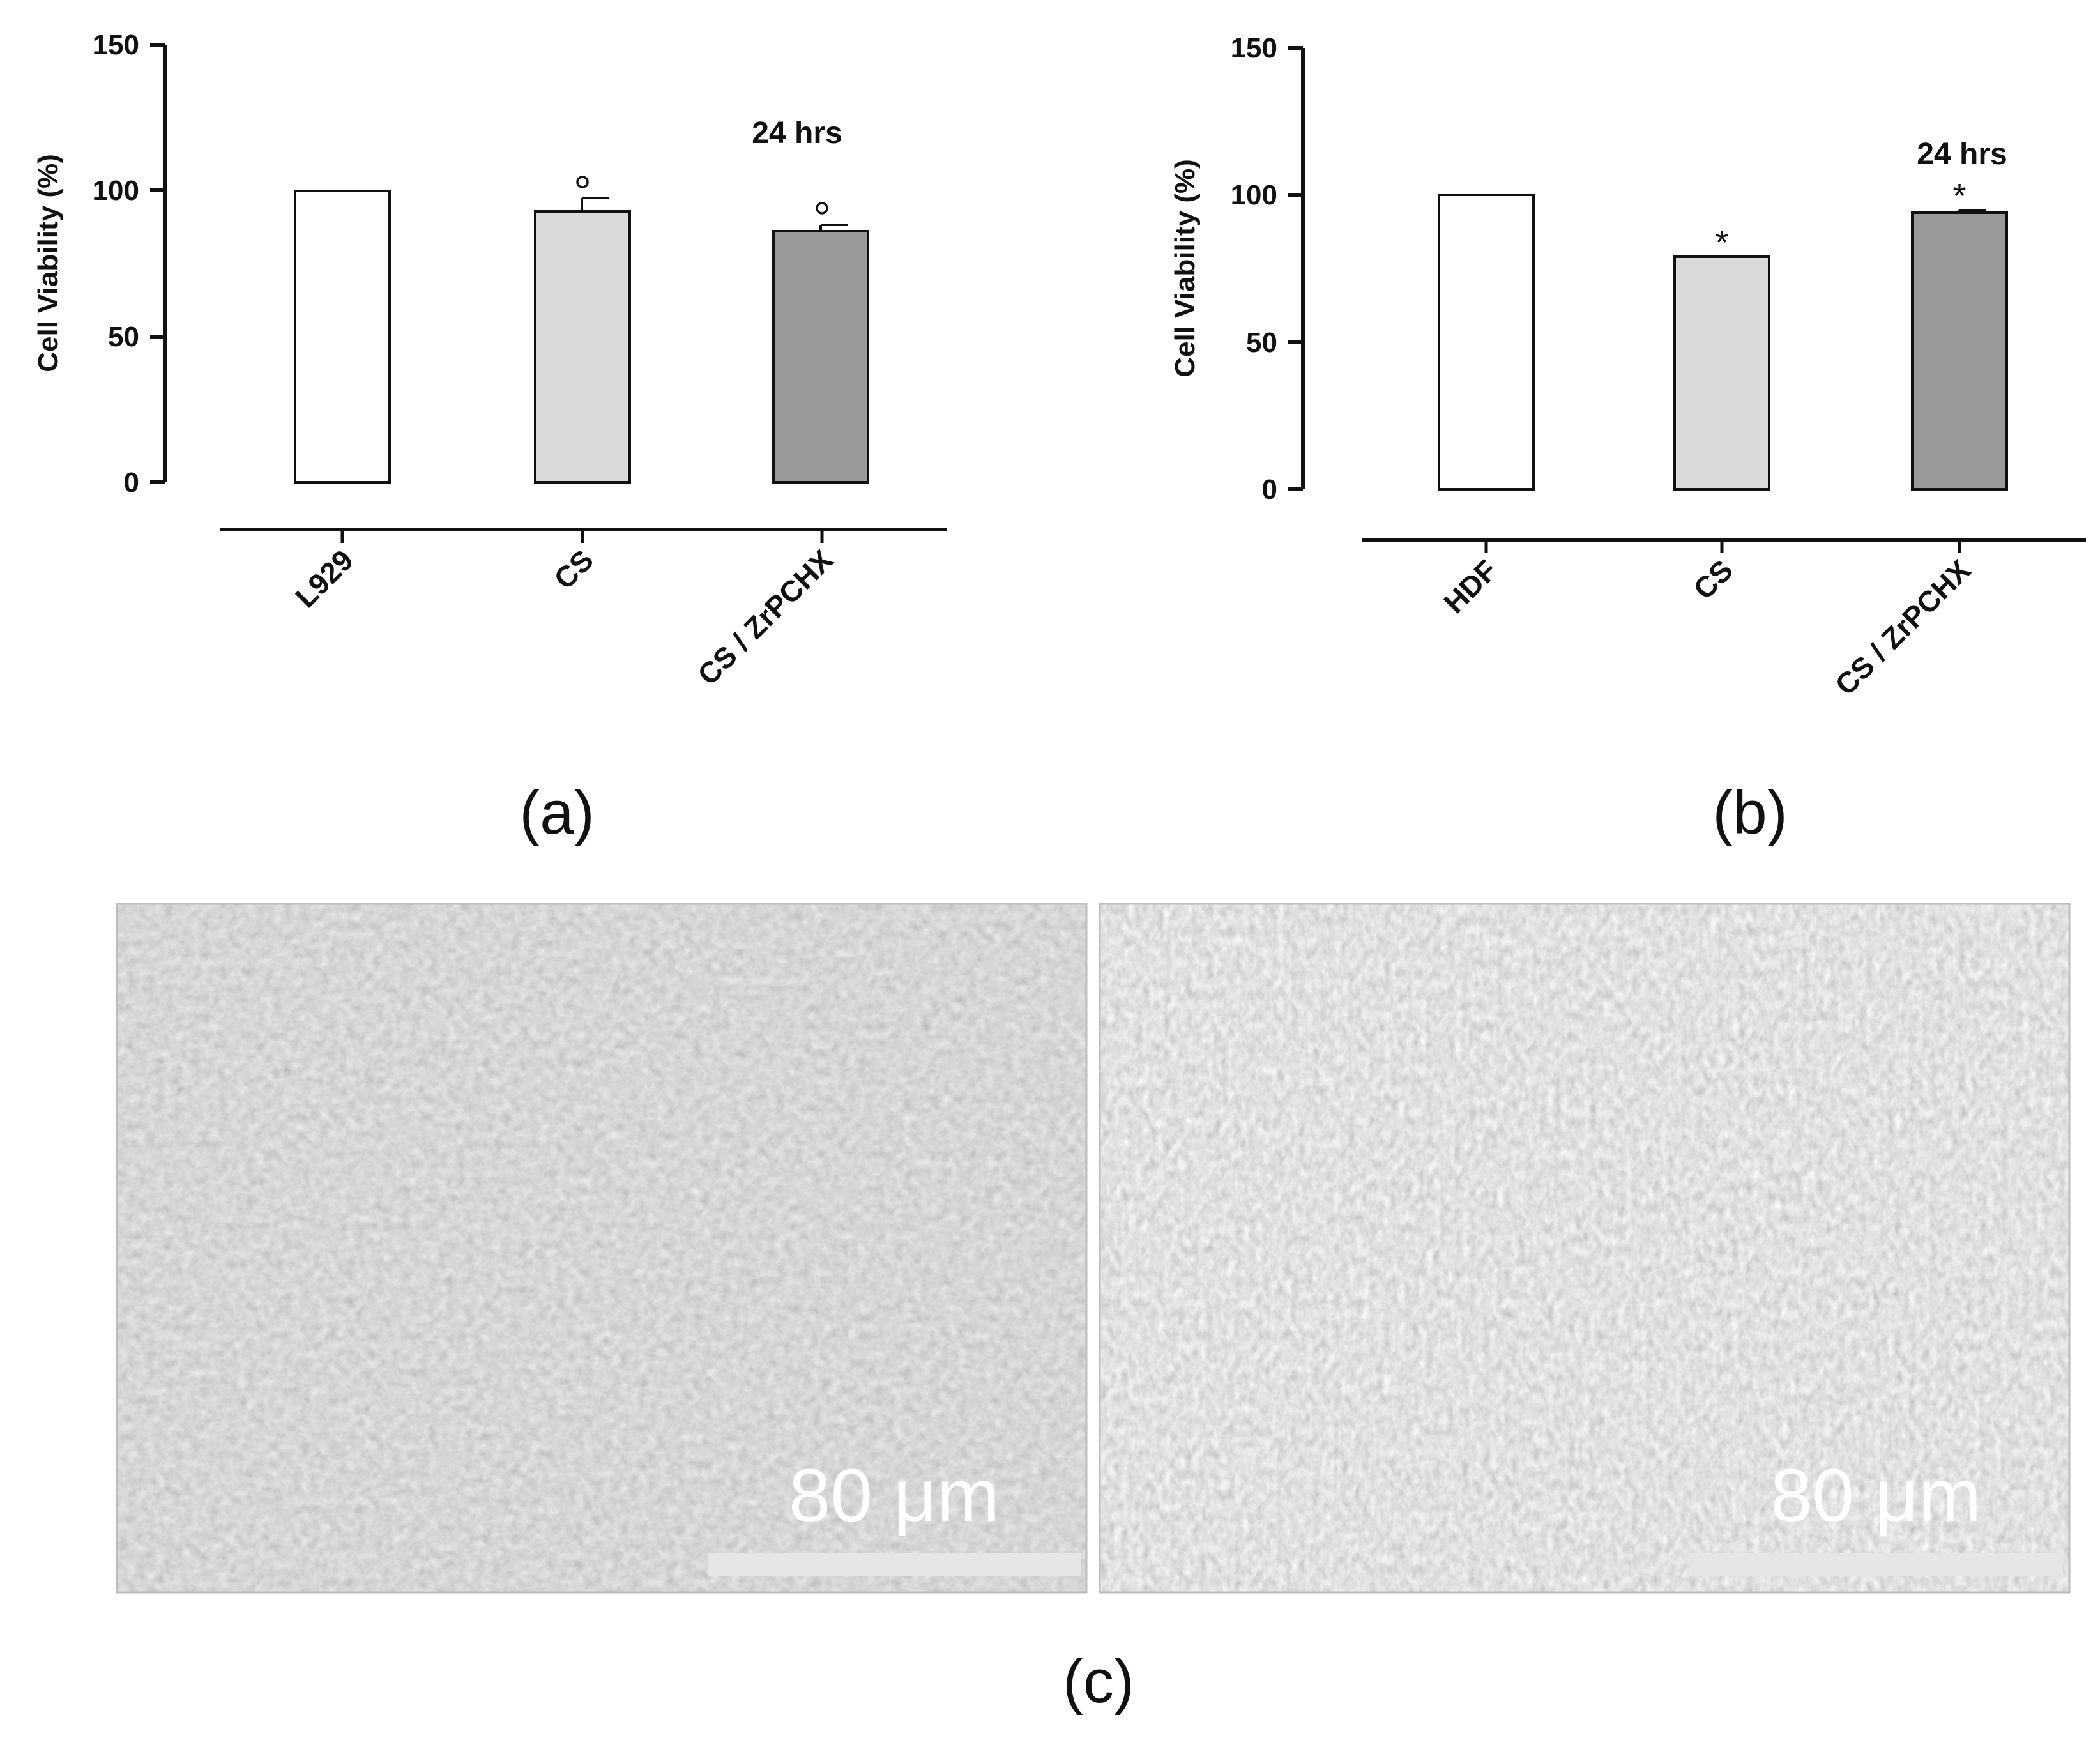 The image size is (2100, 1738). What do you see at coordinates (1098, 1681) in the screenshot?
I see `panel-label-c: (c)` at bounding box center [1098, 1681].